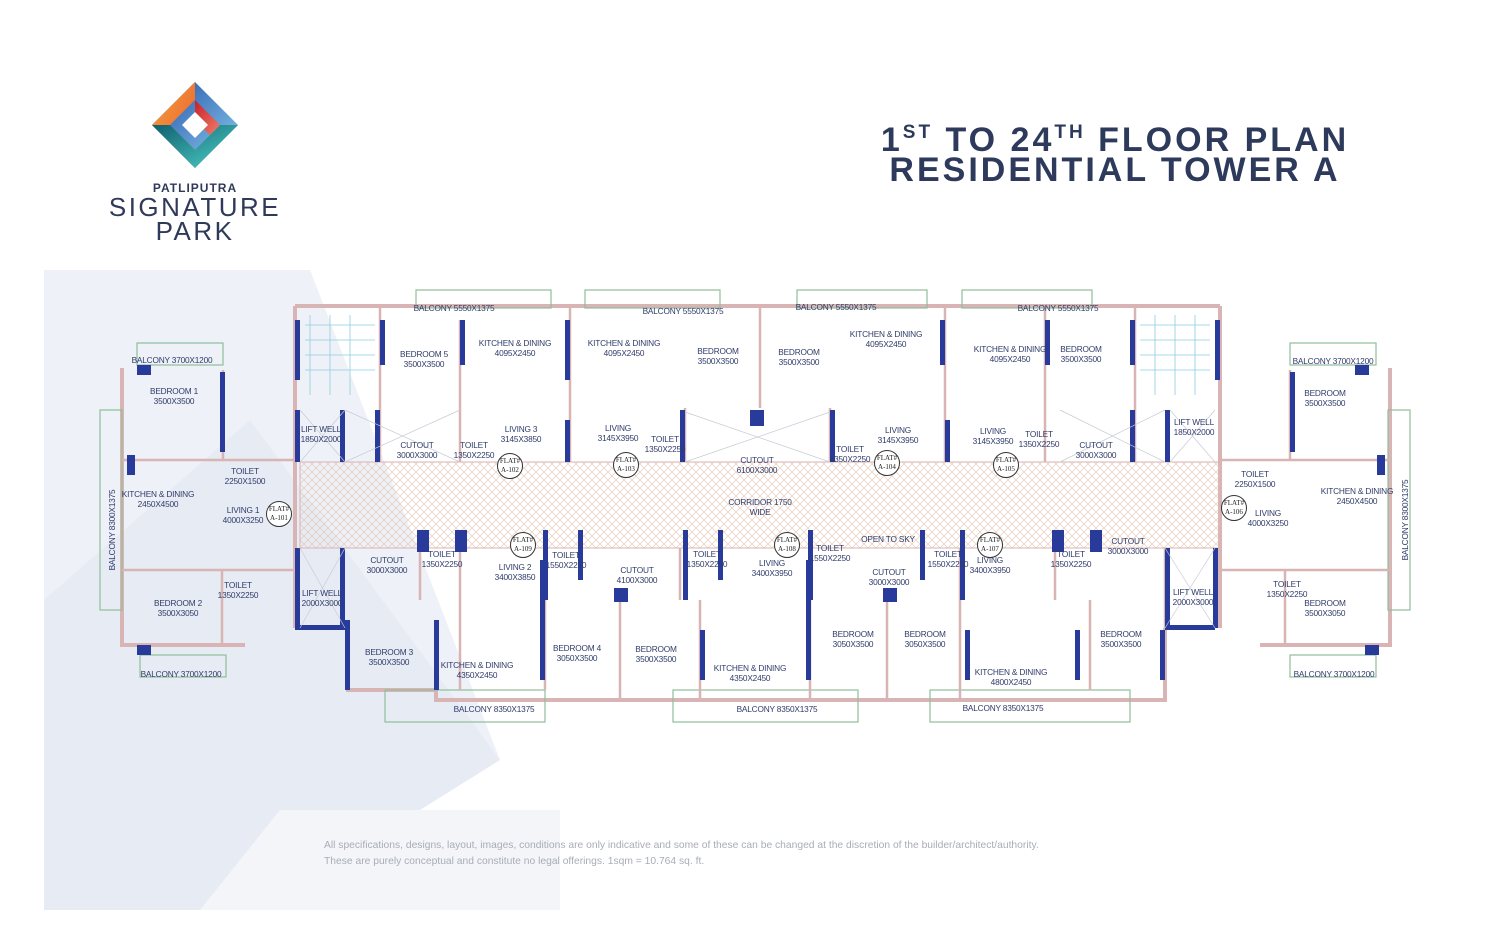  What do you see at coordinates (760, 505) in the screenshot?
I see `corridor` at bounding box center [760, 505].